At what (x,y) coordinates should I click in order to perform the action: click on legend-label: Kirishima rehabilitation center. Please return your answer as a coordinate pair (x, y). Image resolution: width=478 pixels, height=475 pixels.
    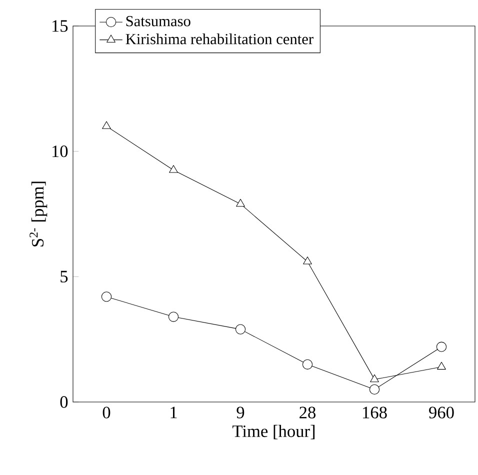
    Looking at the image, I should click on (220, 38).